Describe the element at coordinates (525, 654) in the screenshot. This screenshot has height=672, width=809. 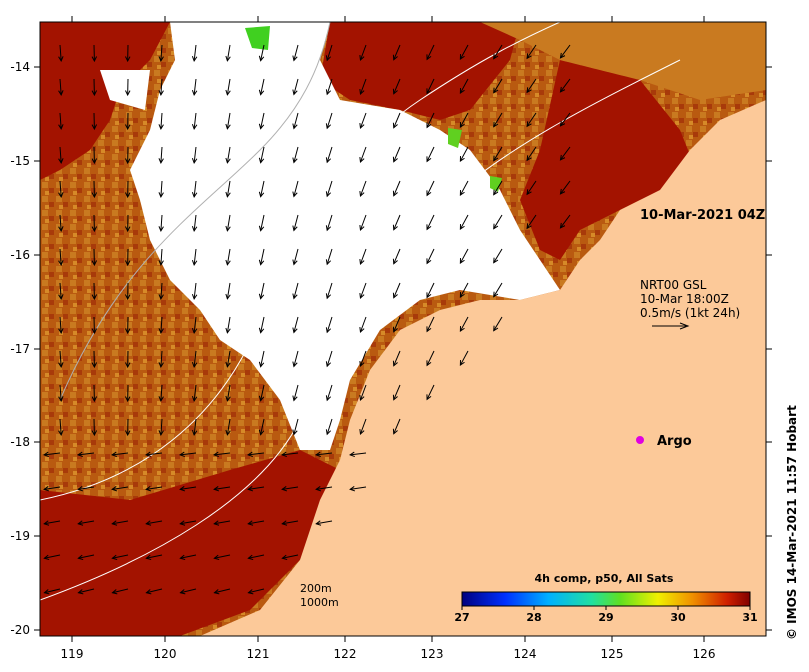
I see `lon-tick-label: 124` at that location.